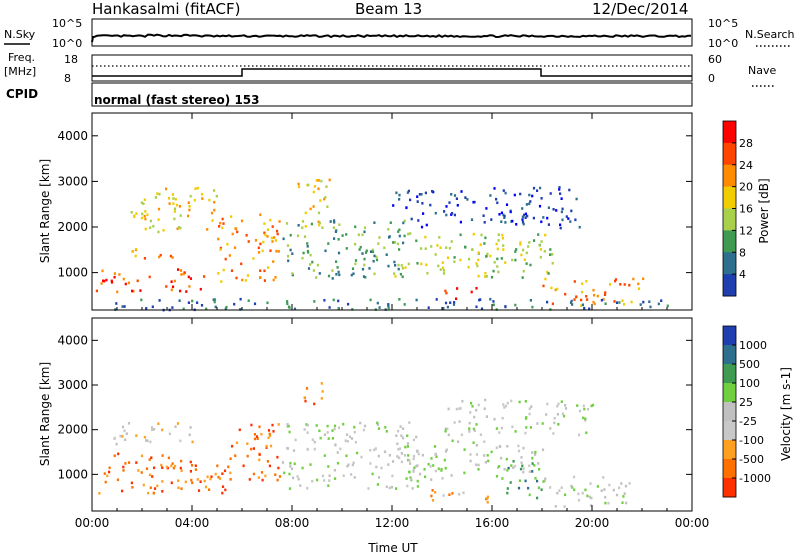 This screenshot has width=800, height=554. I want to click on colorbar-frame, so click(729, 411).